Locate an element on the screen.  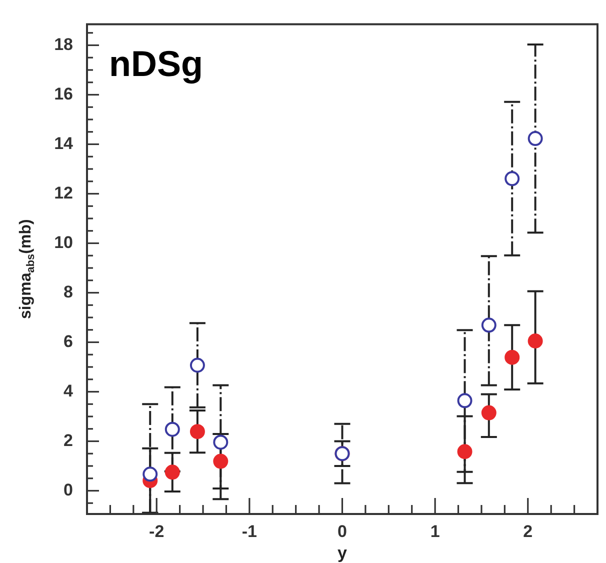
y-tick-label: 0 is located at coordinates (68, 490).